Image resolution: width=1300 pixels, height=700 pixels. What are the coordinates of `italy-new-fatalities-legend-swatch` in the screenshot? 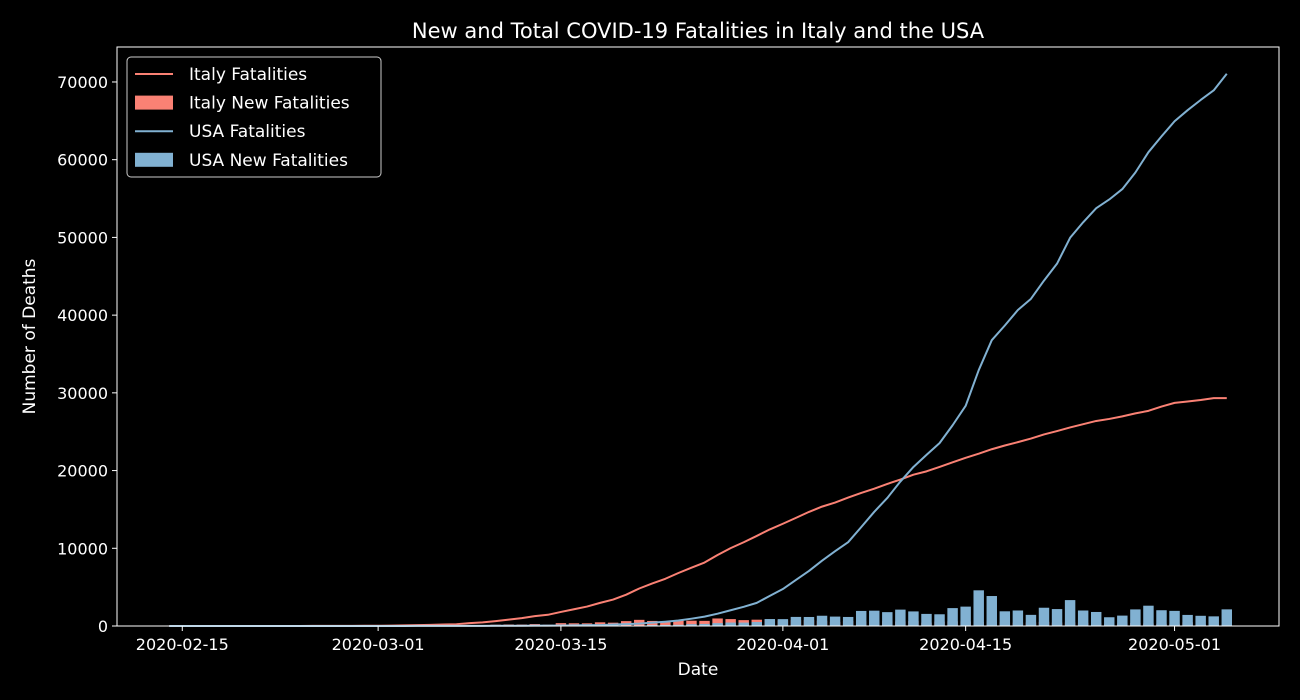 It's located at (154, 102).